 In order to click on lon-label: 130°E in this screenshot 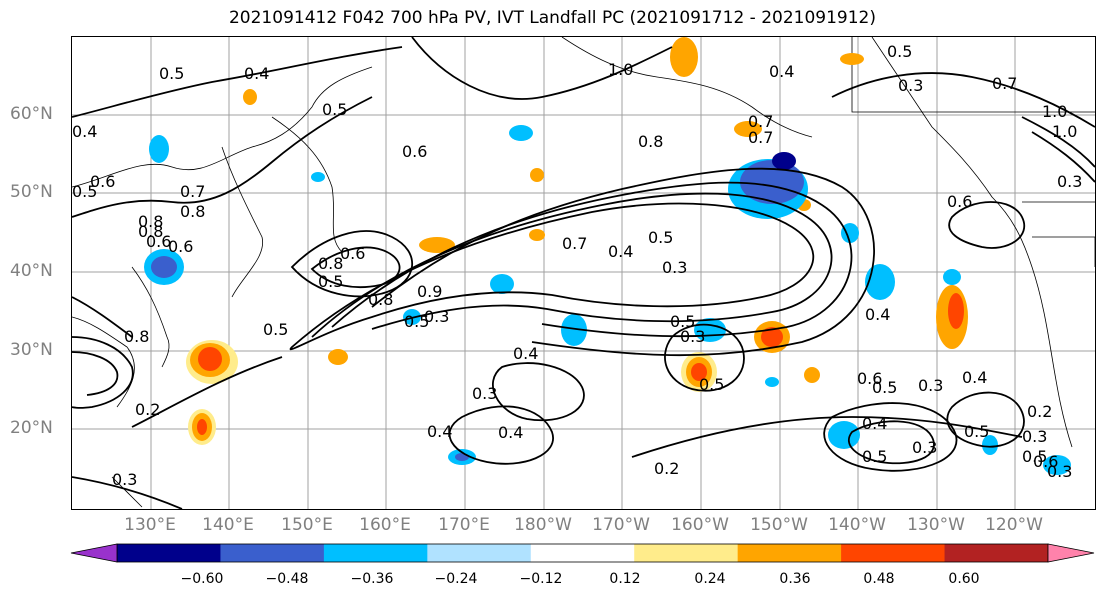, I will do `click(150, 525)`.